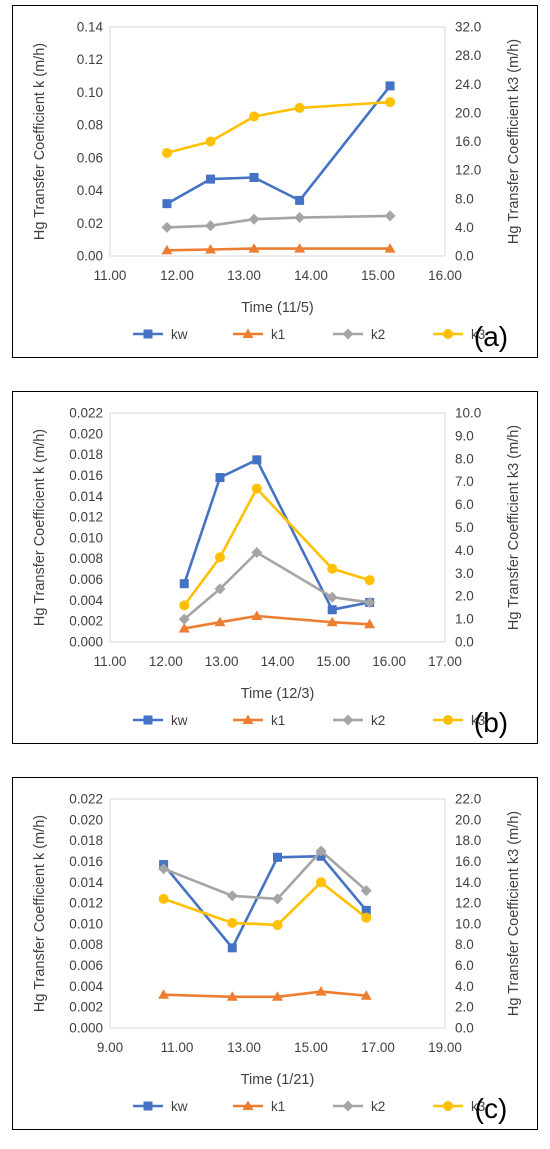 This screenshot has width=550, height=1149. Describe the element at coordinates (468, 861) in the screenshot. I see `y-right-tick-label: 16.0` at that location.